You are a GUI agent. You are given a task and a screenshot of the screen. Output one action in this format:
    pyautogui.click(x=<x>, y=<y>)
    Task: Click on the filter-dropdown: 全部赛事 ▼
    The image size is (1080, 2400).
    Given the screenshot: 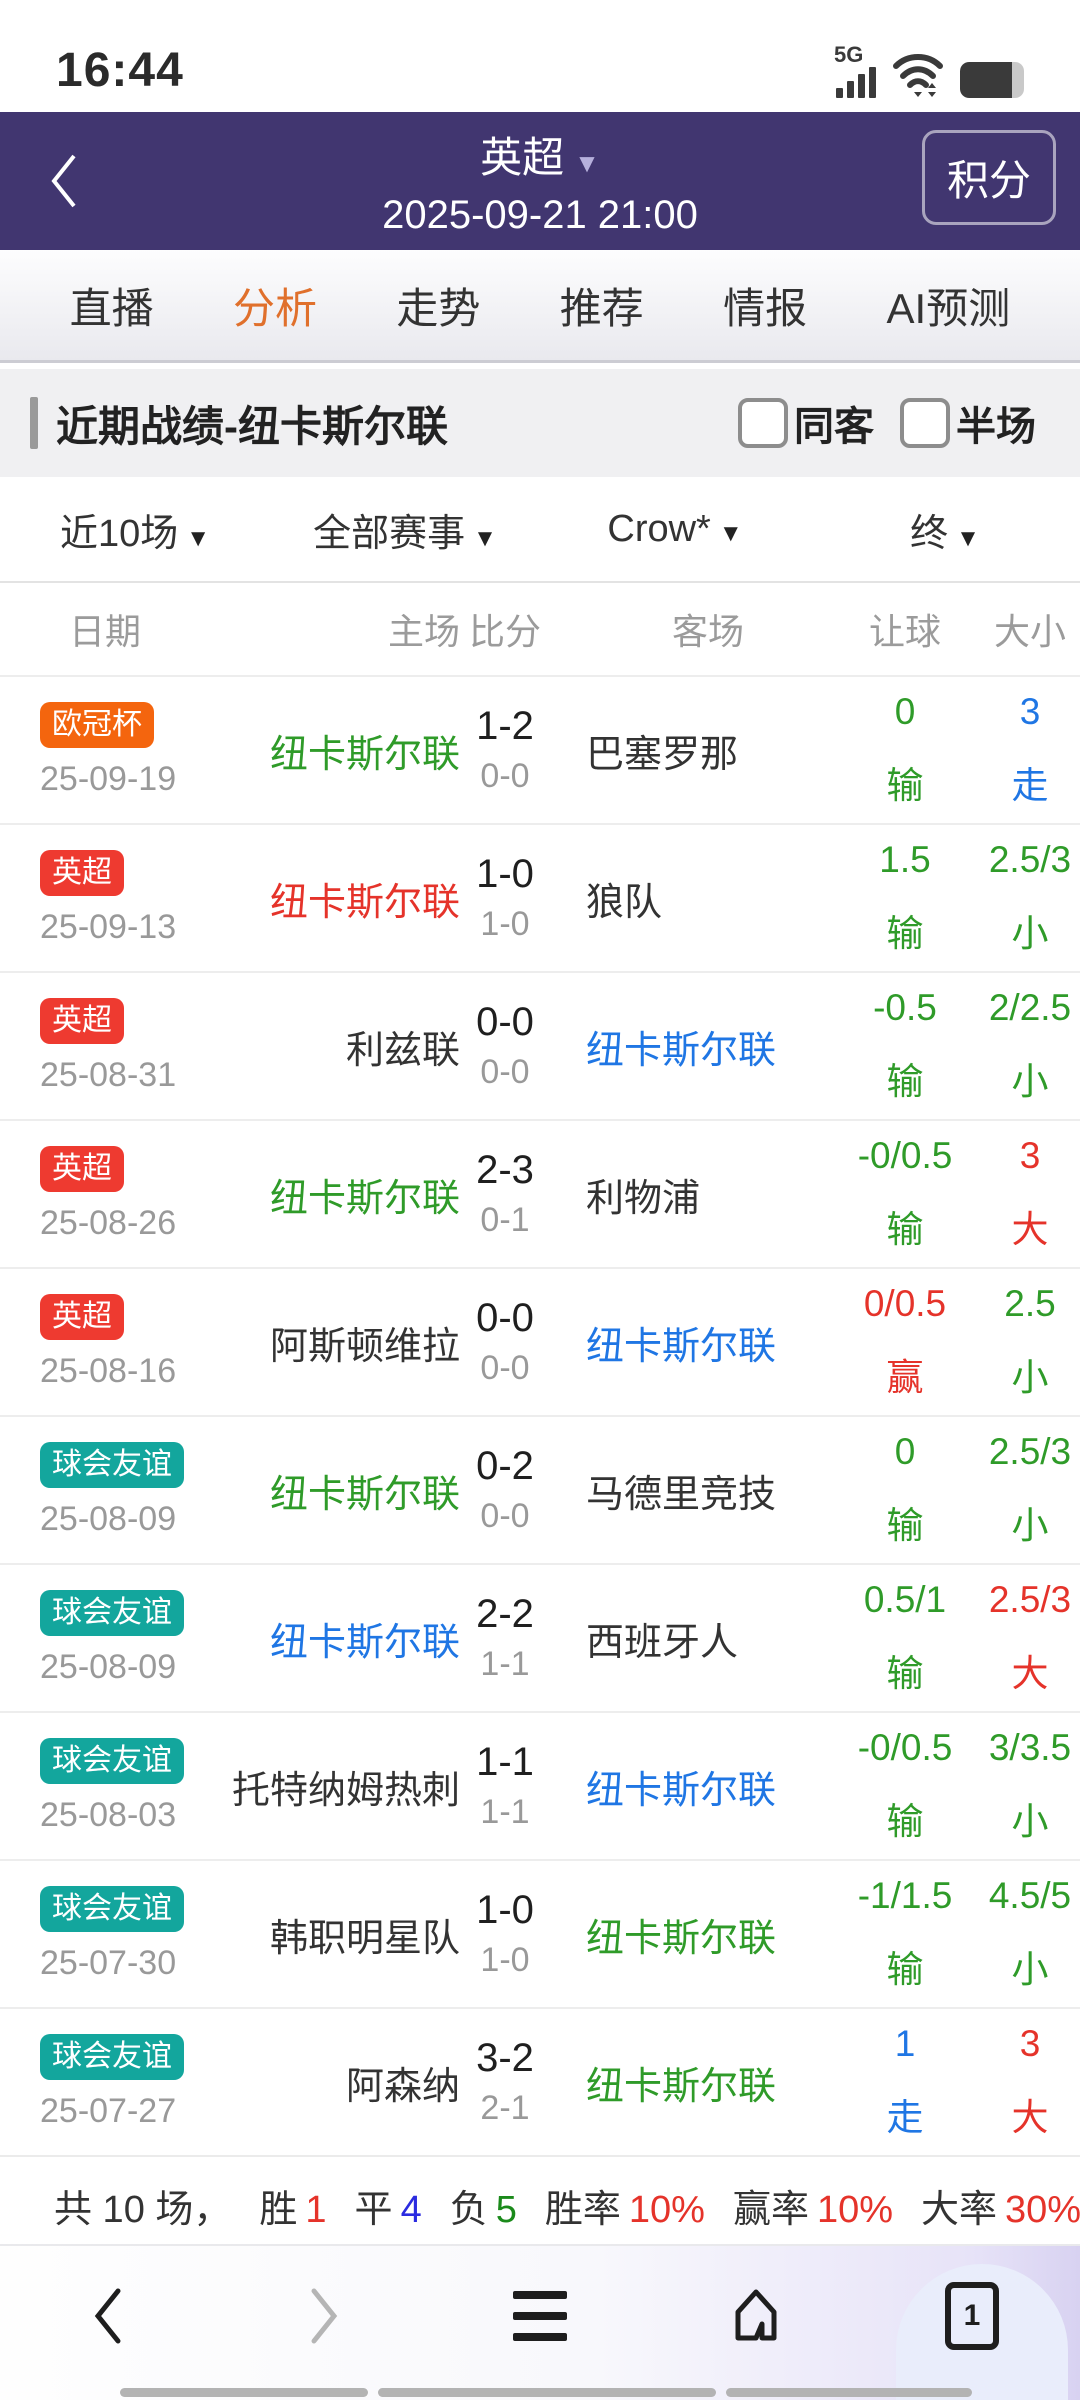 What is the action you would take?
    pyautogui.click(x=405, y=533)
    